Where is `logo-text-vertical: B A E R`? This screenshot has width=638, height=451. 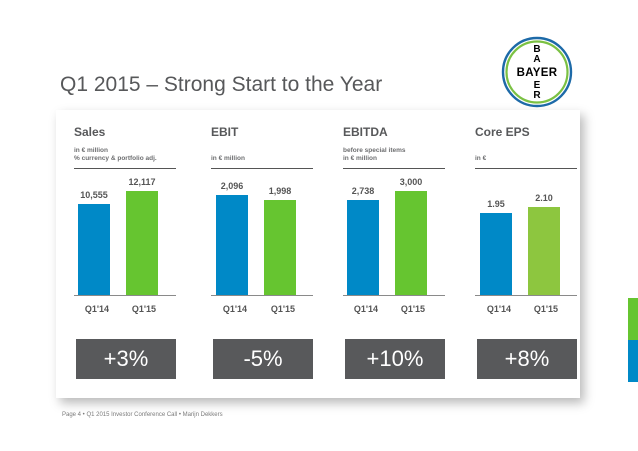
logo-text-vertical: B A E R is located at coordinates (537, 72).